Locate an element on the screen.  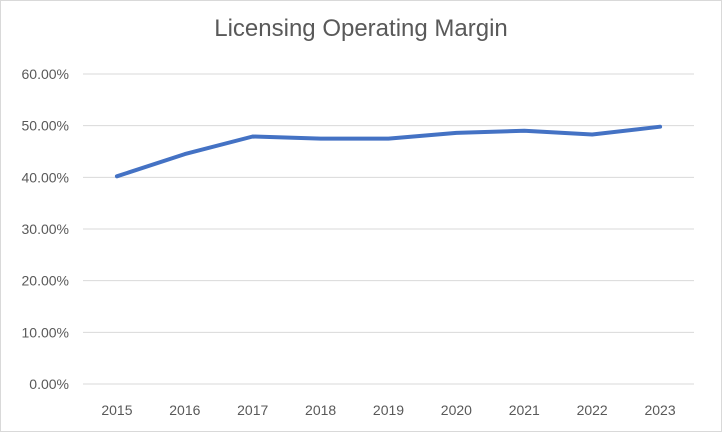
y-tick-label: 0.00% is located at coordinates (49, 384).